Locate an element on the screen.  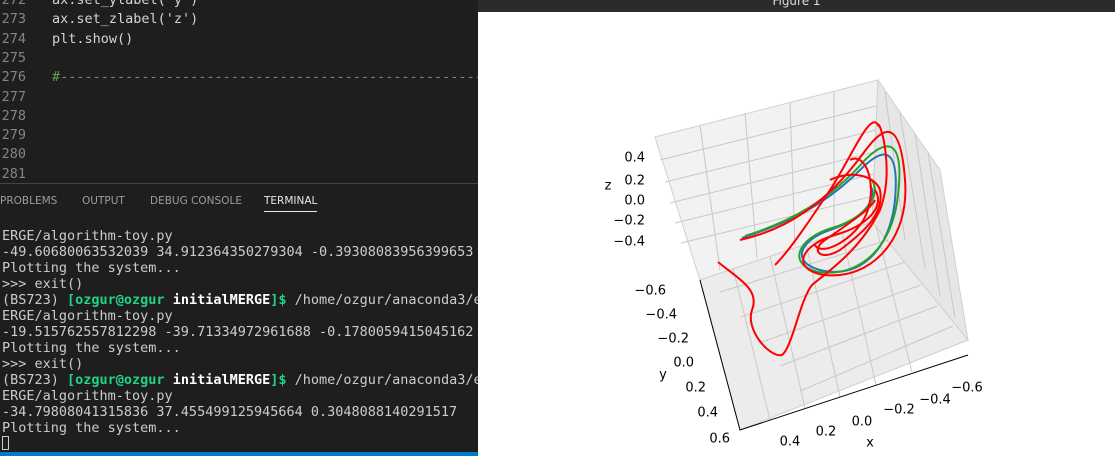
line-number: 275 is located at coordinates (13, 57).